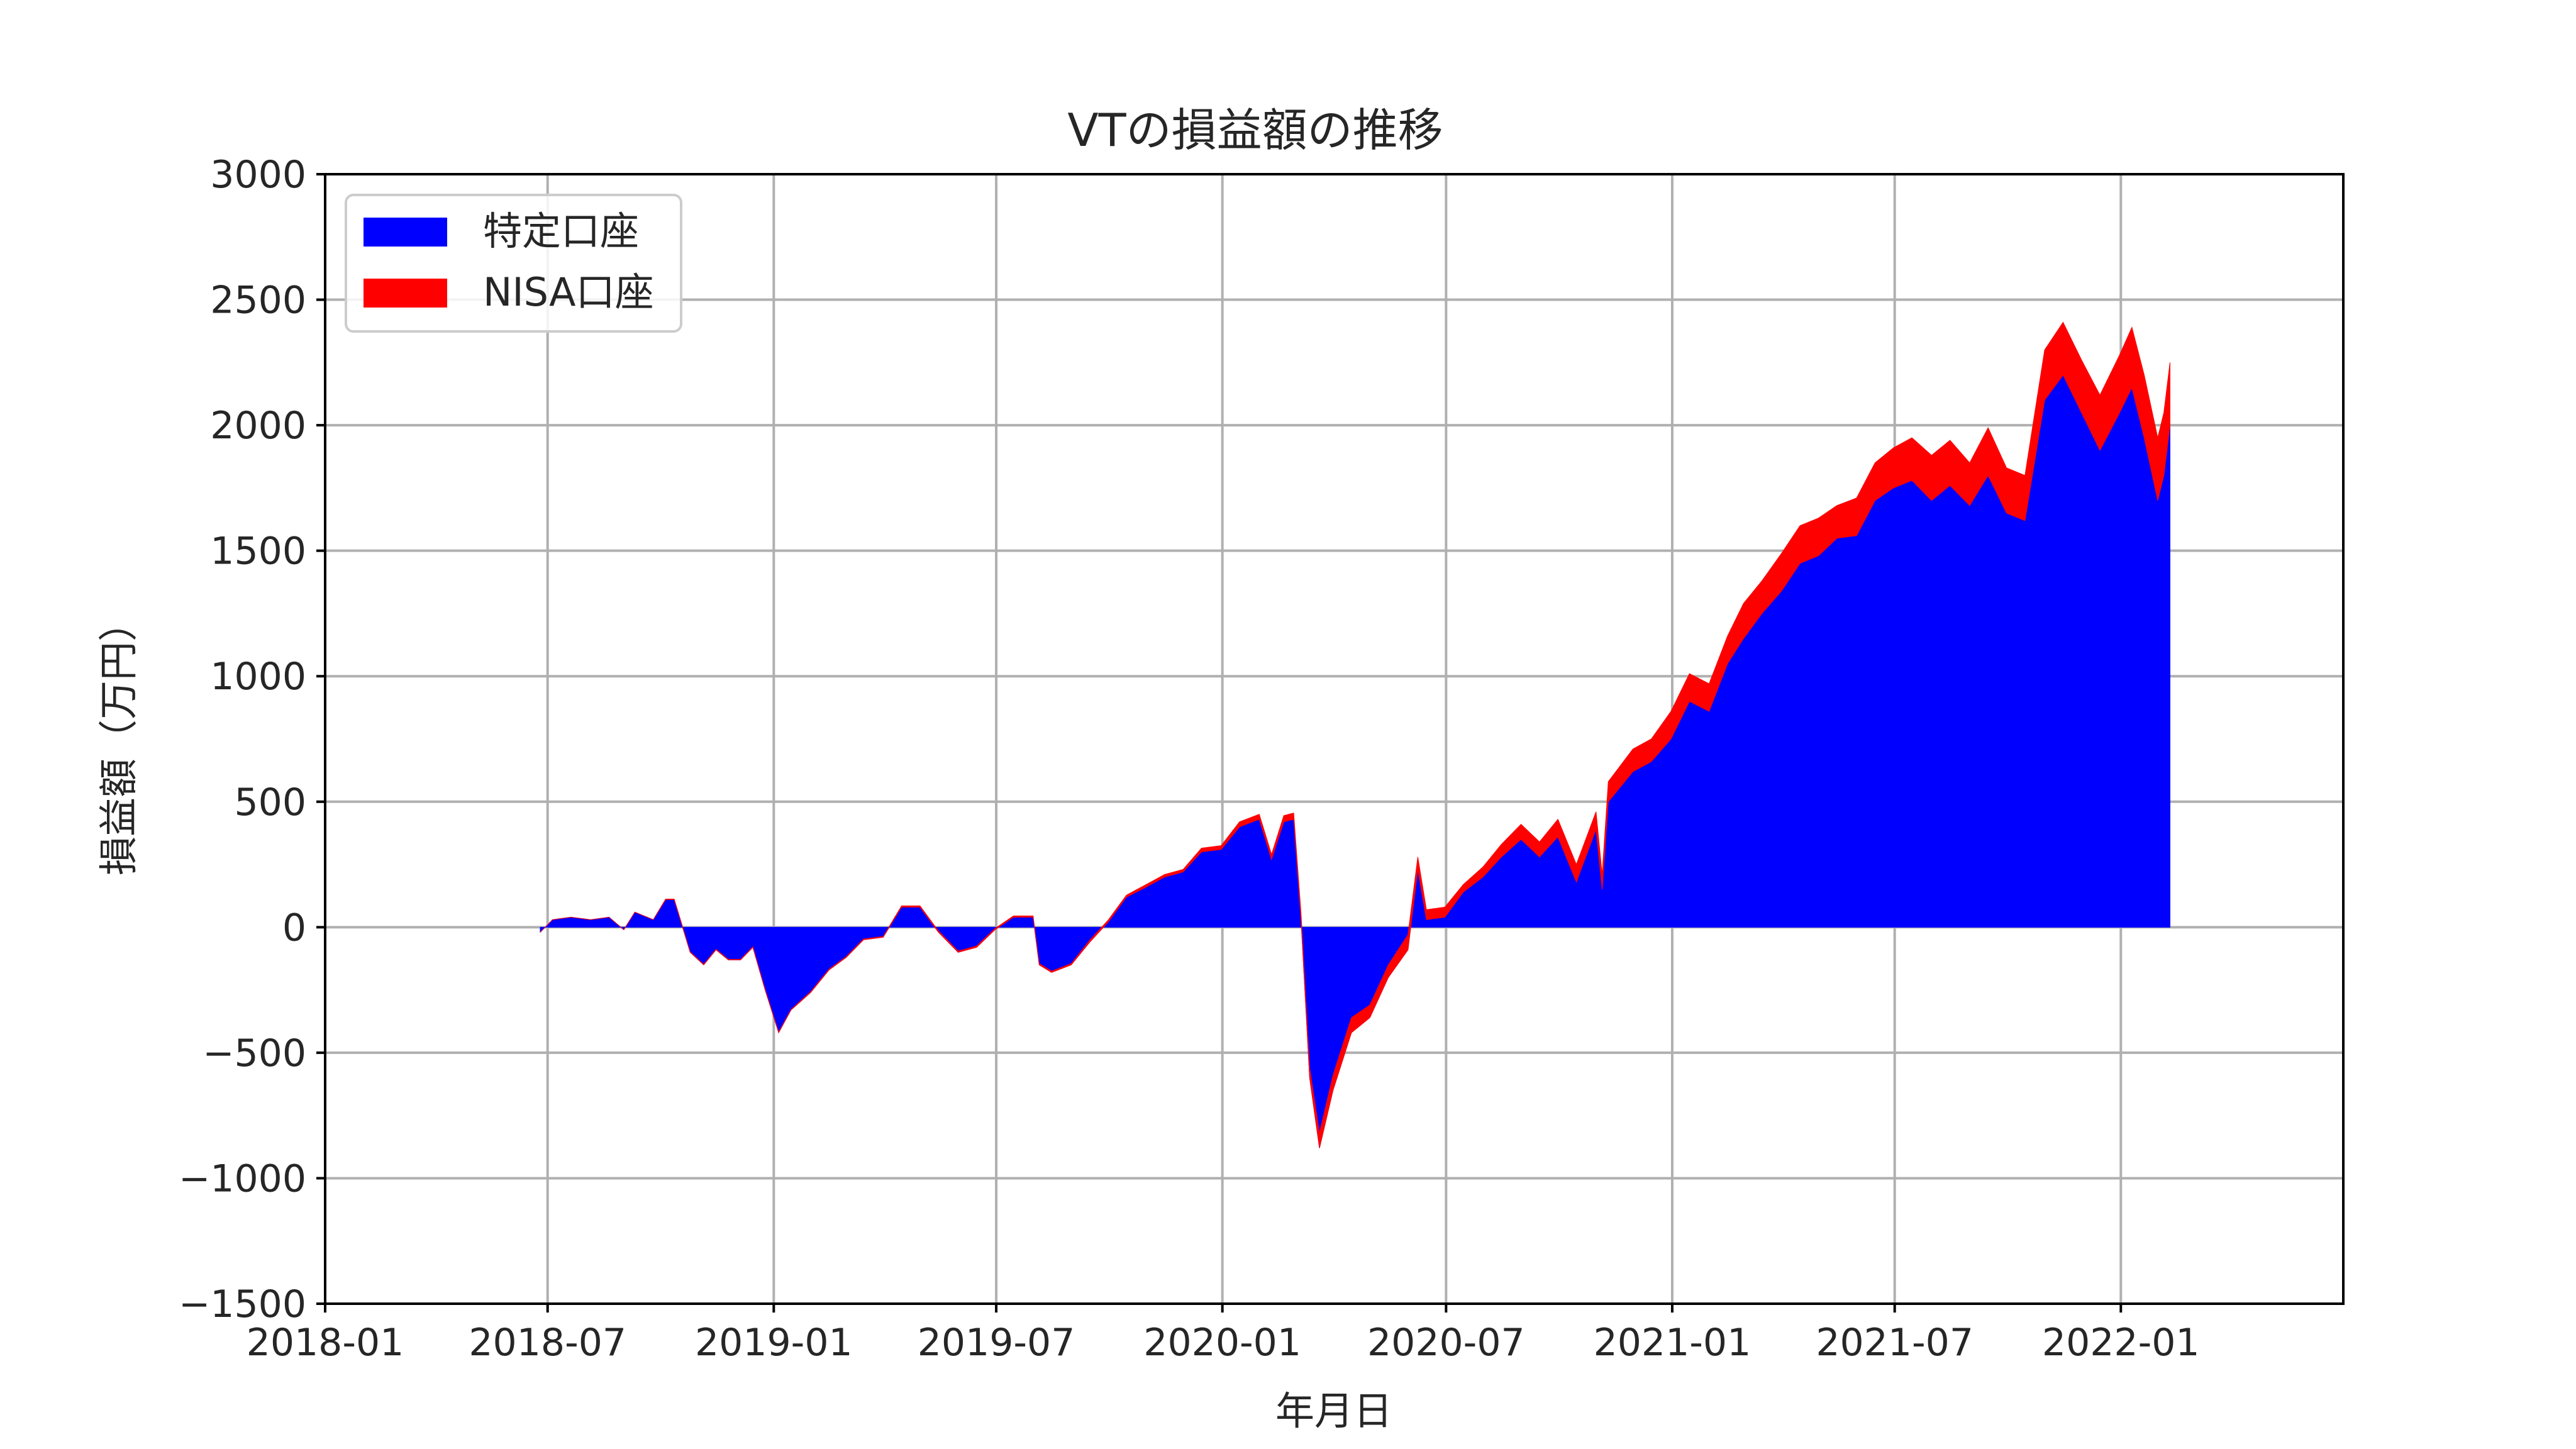 The height and width of the screenshot is (1449, 2576). I want to click on x-tick-label: 2018-01, so click(325, 1343).